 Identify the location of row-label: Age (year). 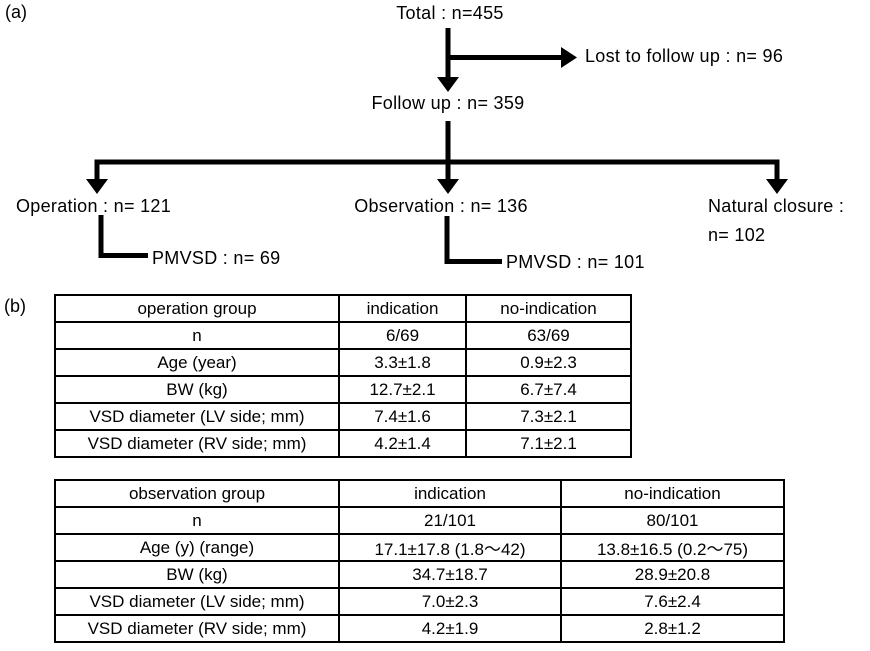
(197, 362).